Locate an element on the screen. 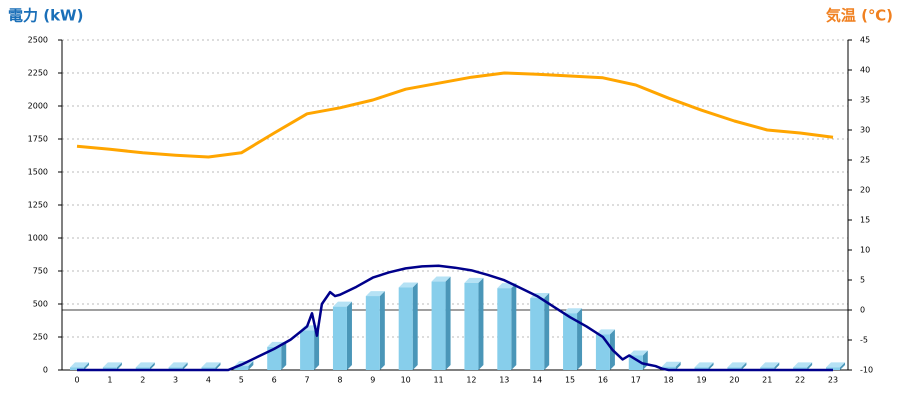  y2-axis-title: 気温 (℃) is located at coordinates (859, 16).